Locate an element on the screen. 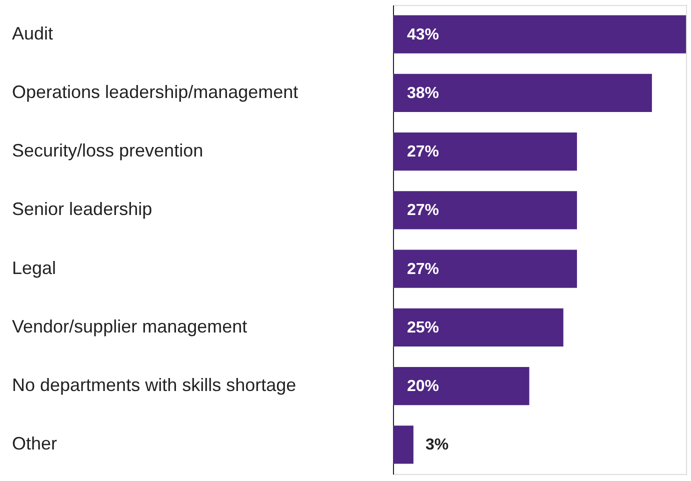  data-label: 38% is located at coordinates (423, 93).